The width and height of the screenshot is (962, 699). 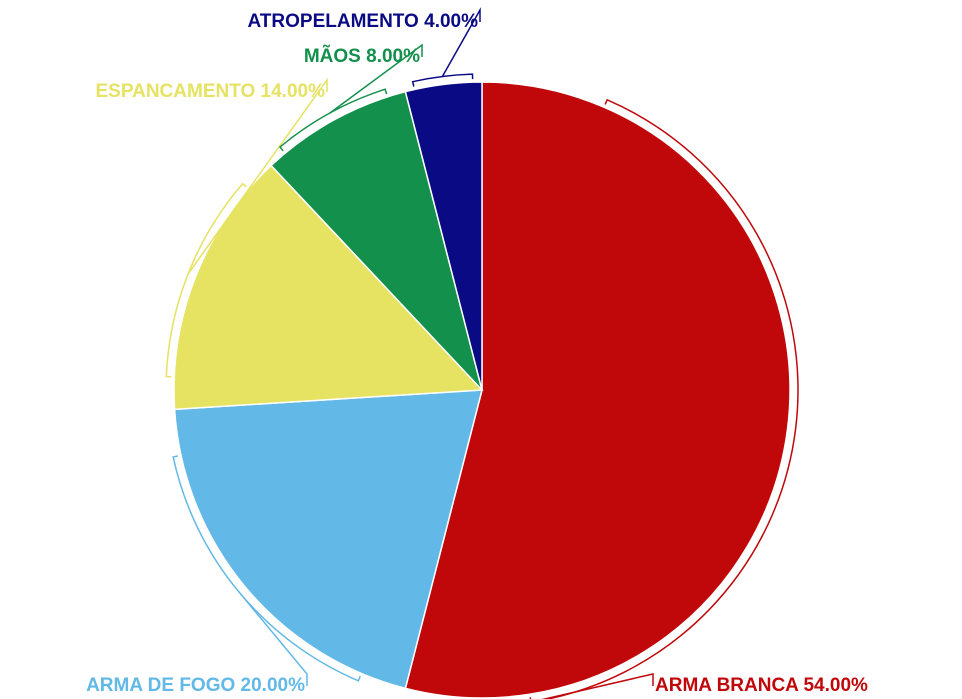 I want to click on category-label: ESPANCAMENTO, so click(x=176, y=91).